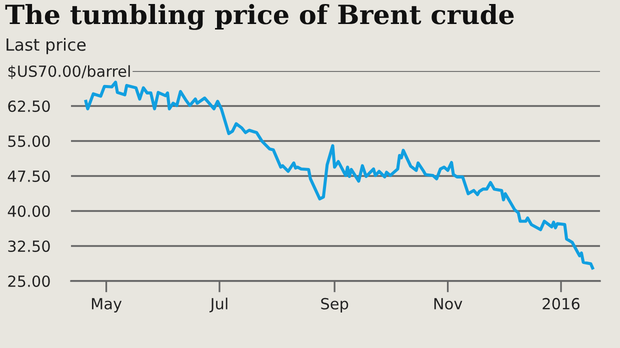 The height and width of the screenshot is (348, 620). Describe the element at coordinates (218, 305) in the screenshot. I see `x-tick-label: Jul` at that location.